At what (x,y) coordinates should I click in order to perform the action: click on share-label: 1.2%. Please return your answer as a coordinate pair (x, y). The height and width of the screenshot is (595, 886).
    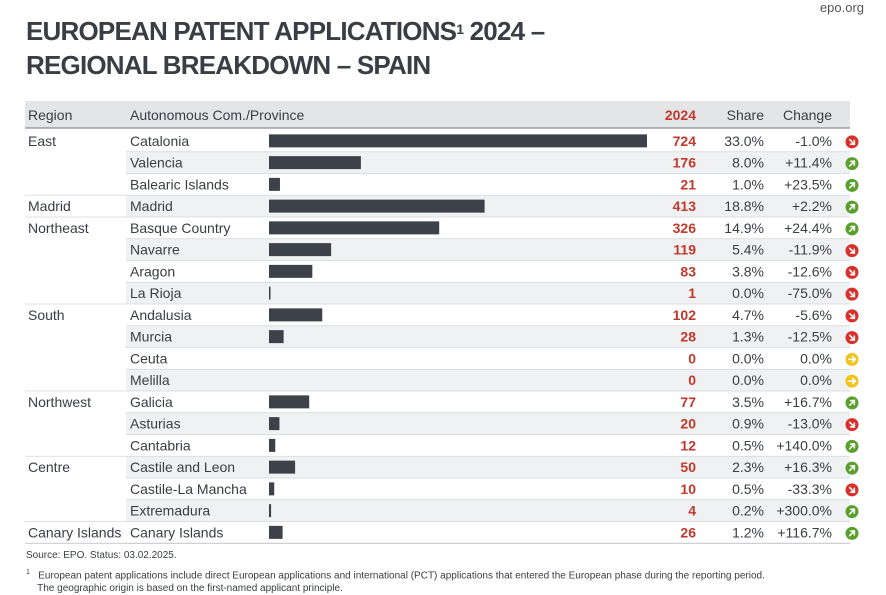
    Looking at the image, I should click on (748, 532).